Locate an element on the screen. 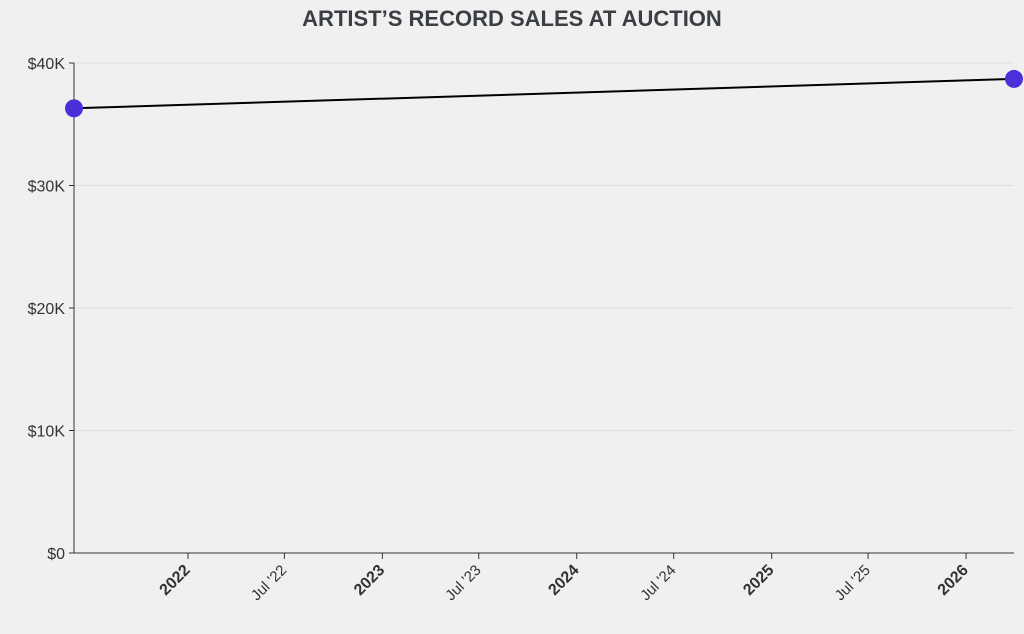 The width and height of the screenshot is (1024, 634). x-tick-label: Jul '23 is located at coordinates (463, 583).